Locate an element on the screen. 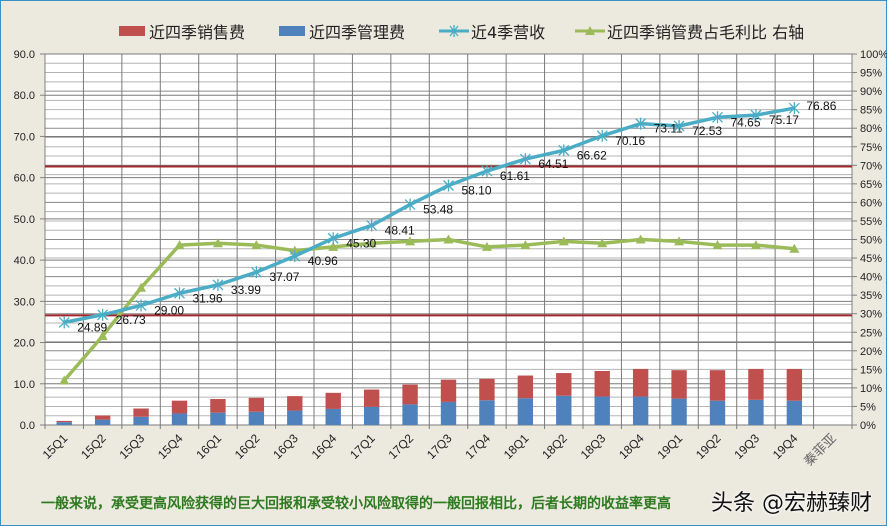  left-axis-tick-label: 60.0 is located at coordinates (24, 179).